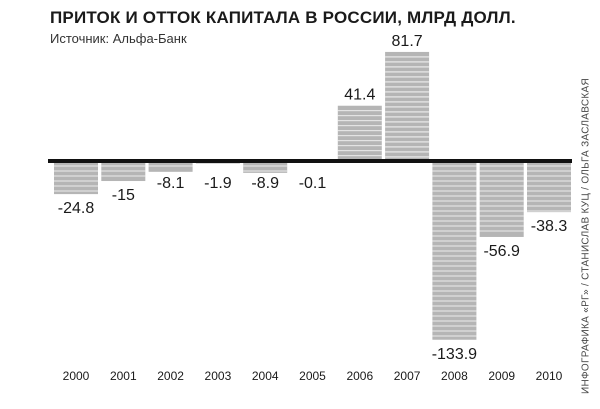  Describe the element at coordinates (118, 38) in the screenshot. I see `chart-source: Источник: Альфа-Банк` at that location.